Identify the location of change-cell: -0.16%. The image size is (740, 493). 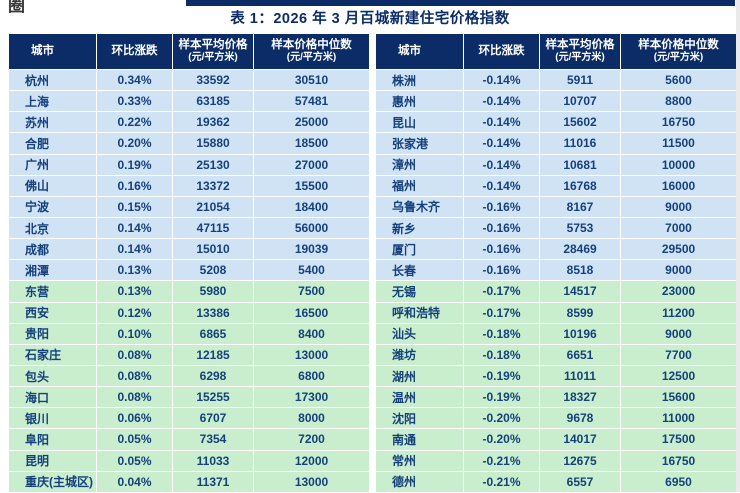
(501, 270).